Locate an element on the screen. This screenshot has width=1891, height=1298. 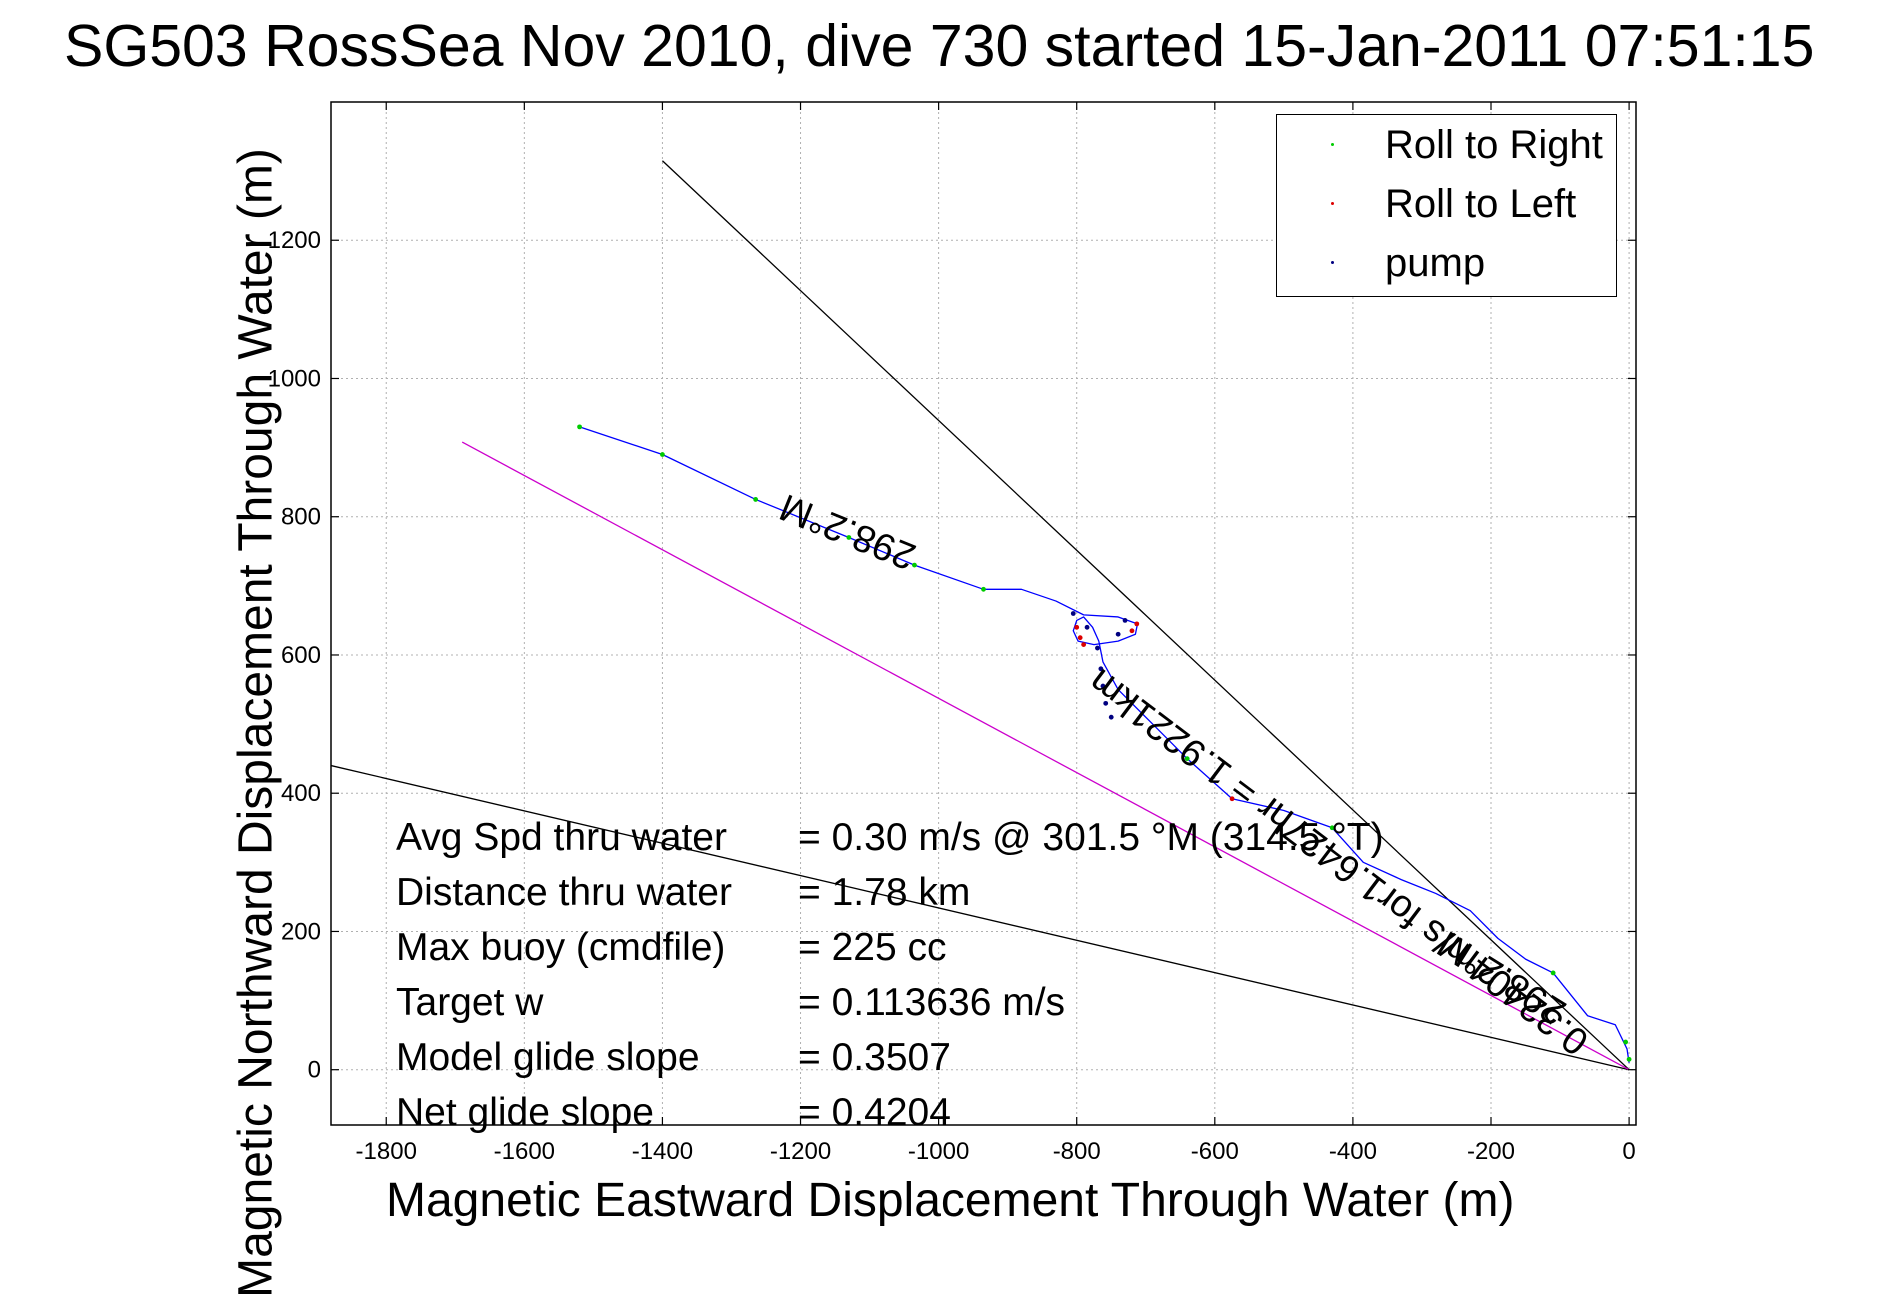
legend-label: Roll to Right is located at coordinates (1494, 145).